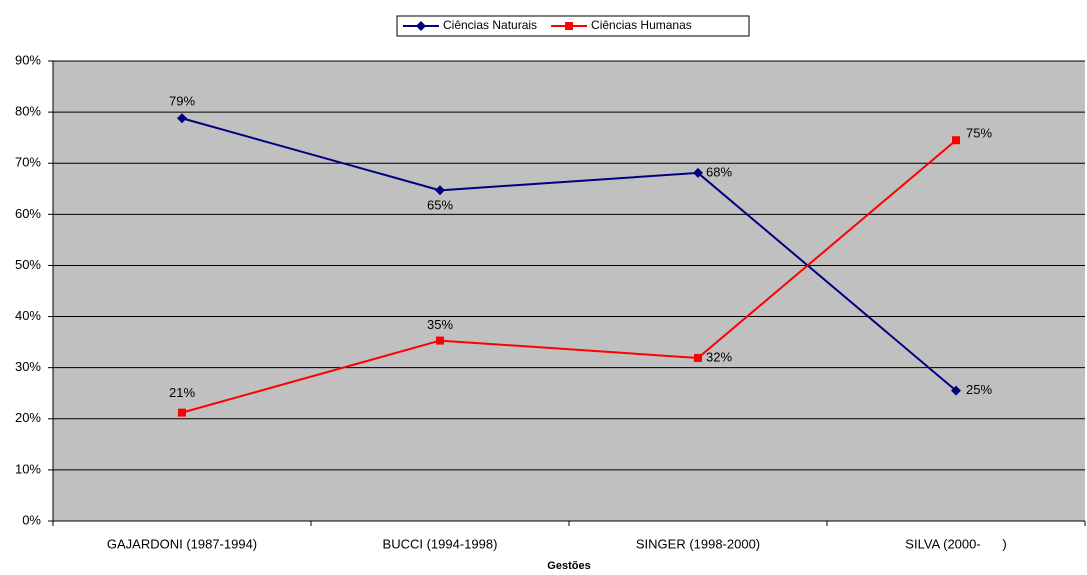  What do you see at coordinates (719, 356) in the screenshot?
I see `data-label: 32%` at bounding box center [719, 356].